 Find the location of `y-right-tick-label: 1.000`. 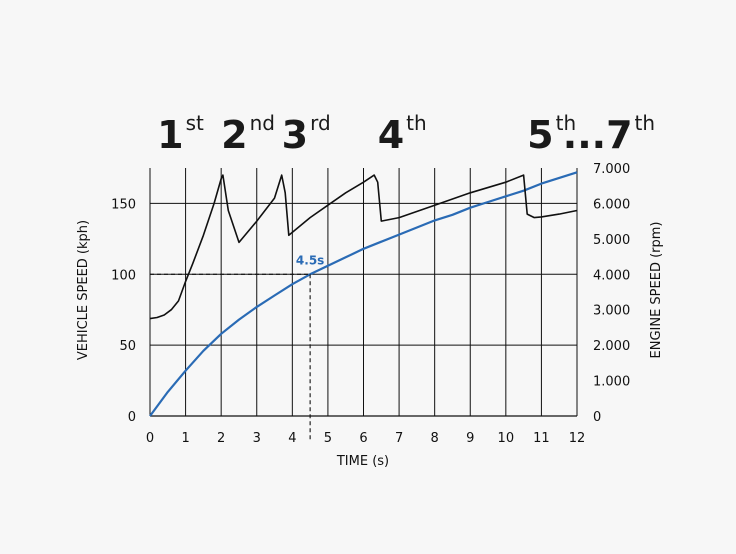

y-right-tick-label: 1.000 is located at coordinates (611, 382).